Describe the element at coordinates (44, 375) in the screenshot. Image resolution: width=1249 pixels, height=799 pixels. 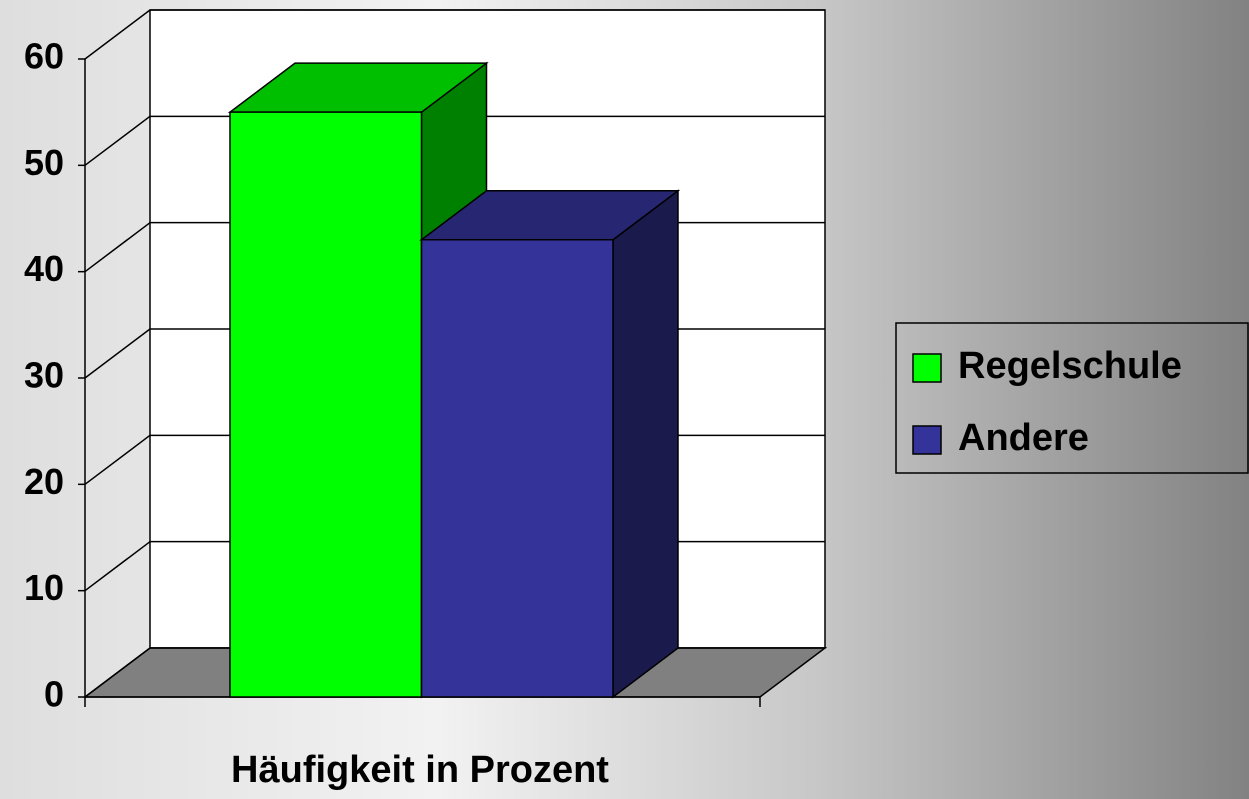
I see `y-tick-label: 30` at that location.